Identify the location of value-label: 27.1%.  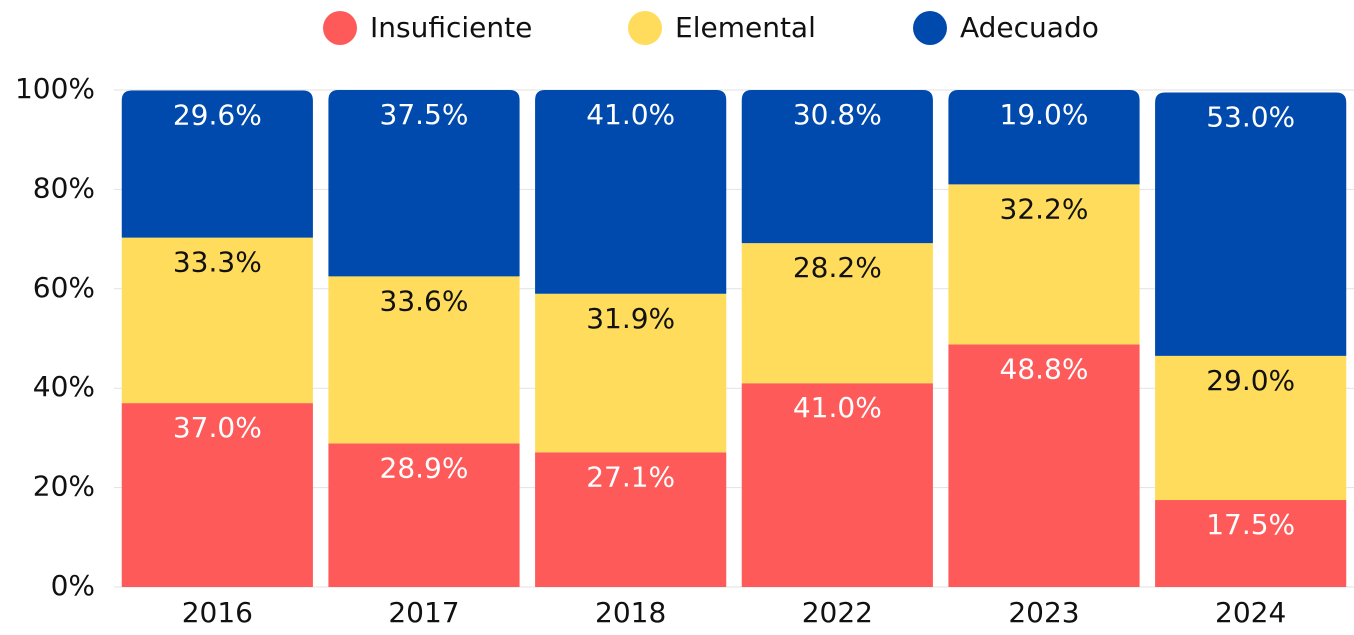
(630, 476).